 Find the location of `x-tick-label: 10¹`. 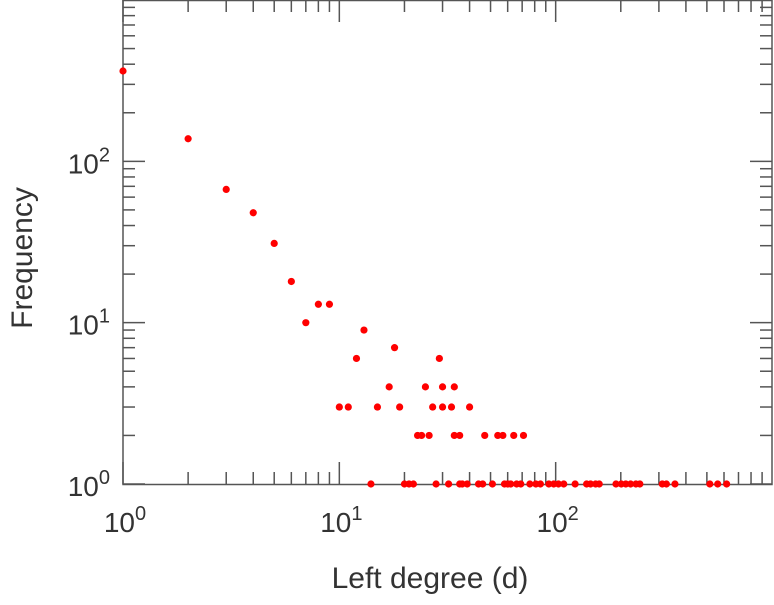

x-tick-label: 10¹ is located at coordinates (341, 520).